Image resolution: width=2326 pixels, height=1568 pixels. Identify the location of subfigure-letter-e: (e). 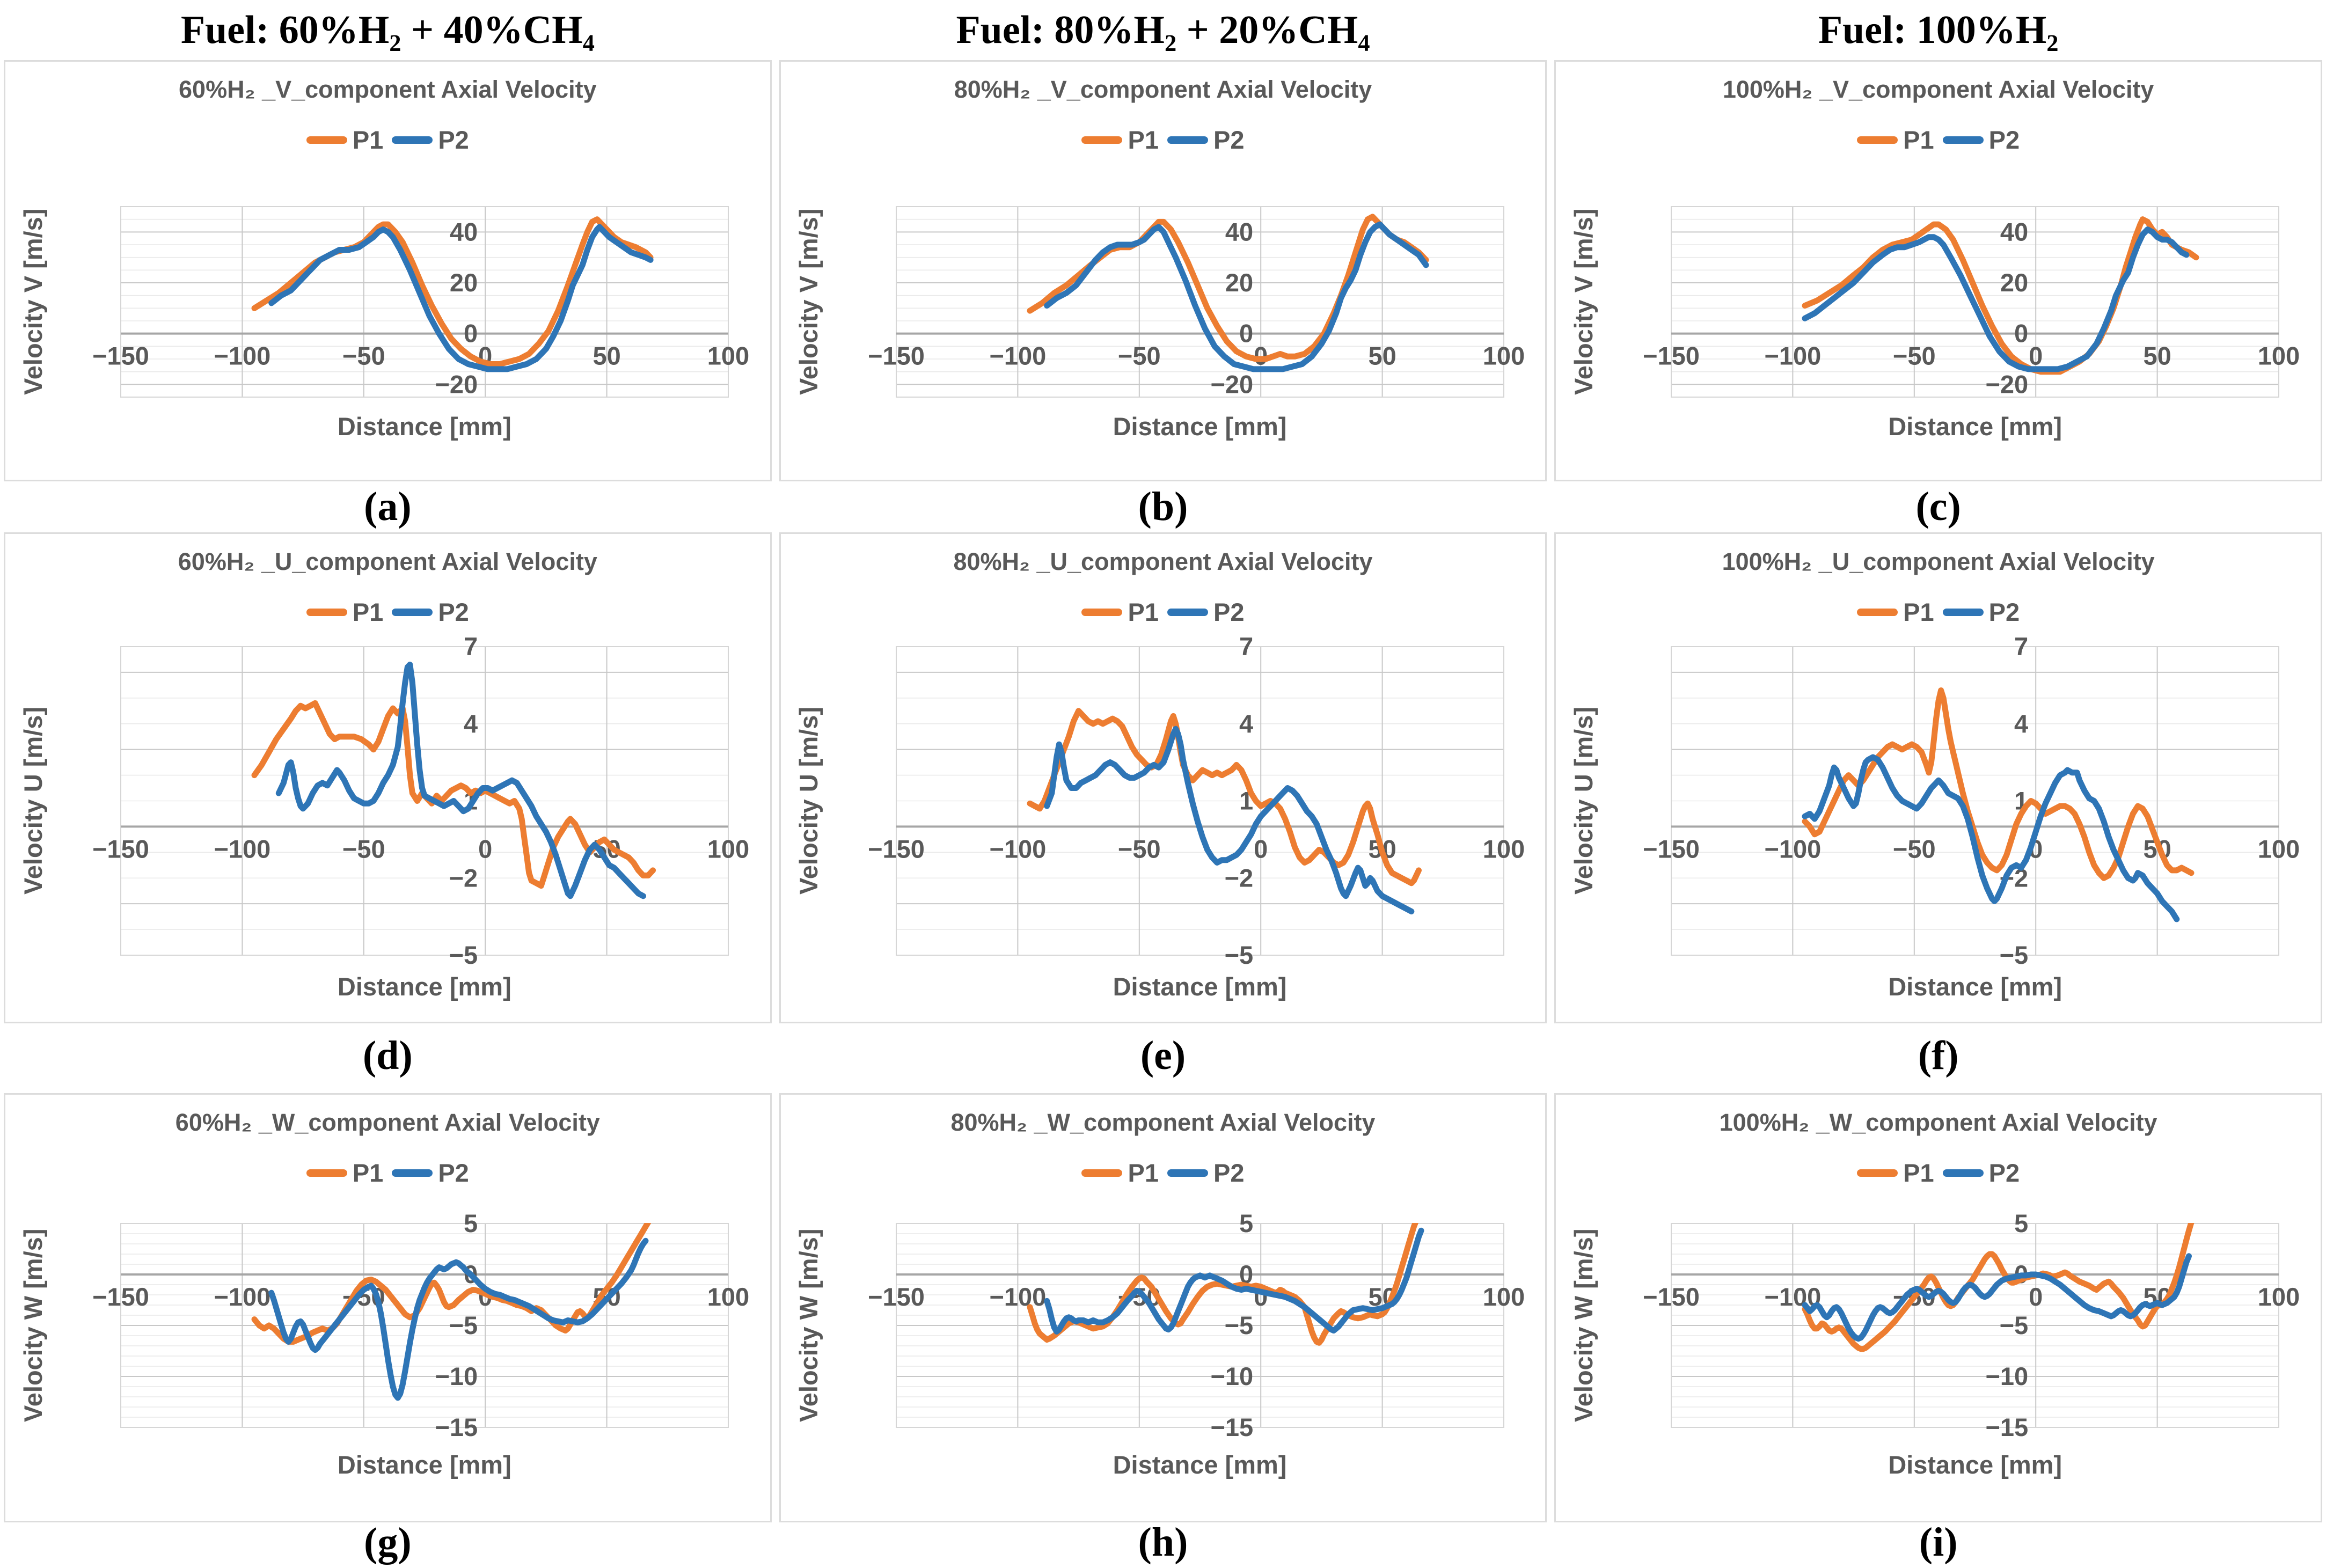
(1163, 1055).